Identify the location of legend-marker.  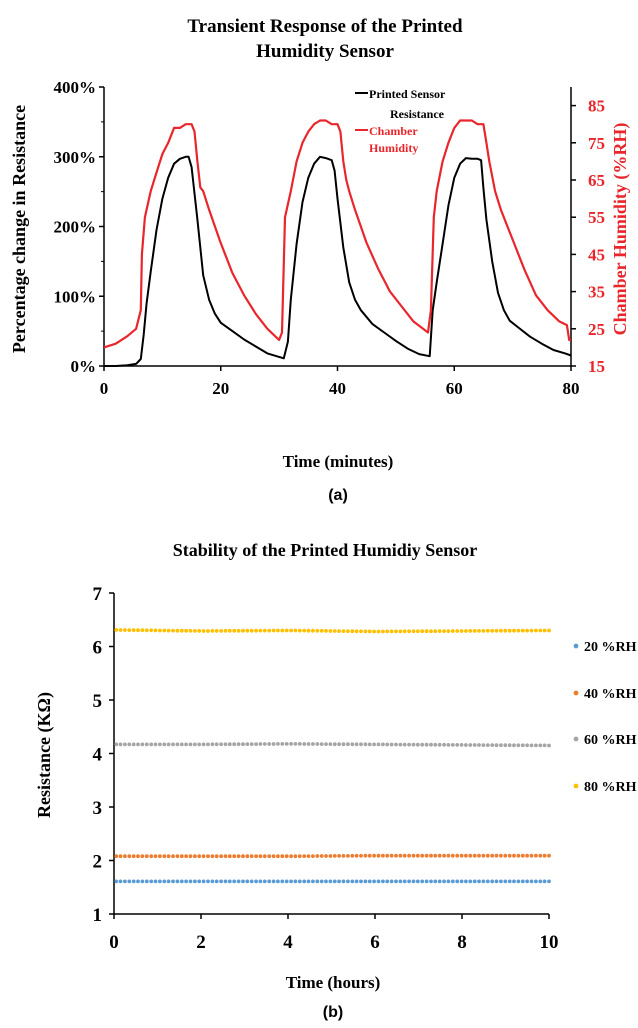
(576, 786).